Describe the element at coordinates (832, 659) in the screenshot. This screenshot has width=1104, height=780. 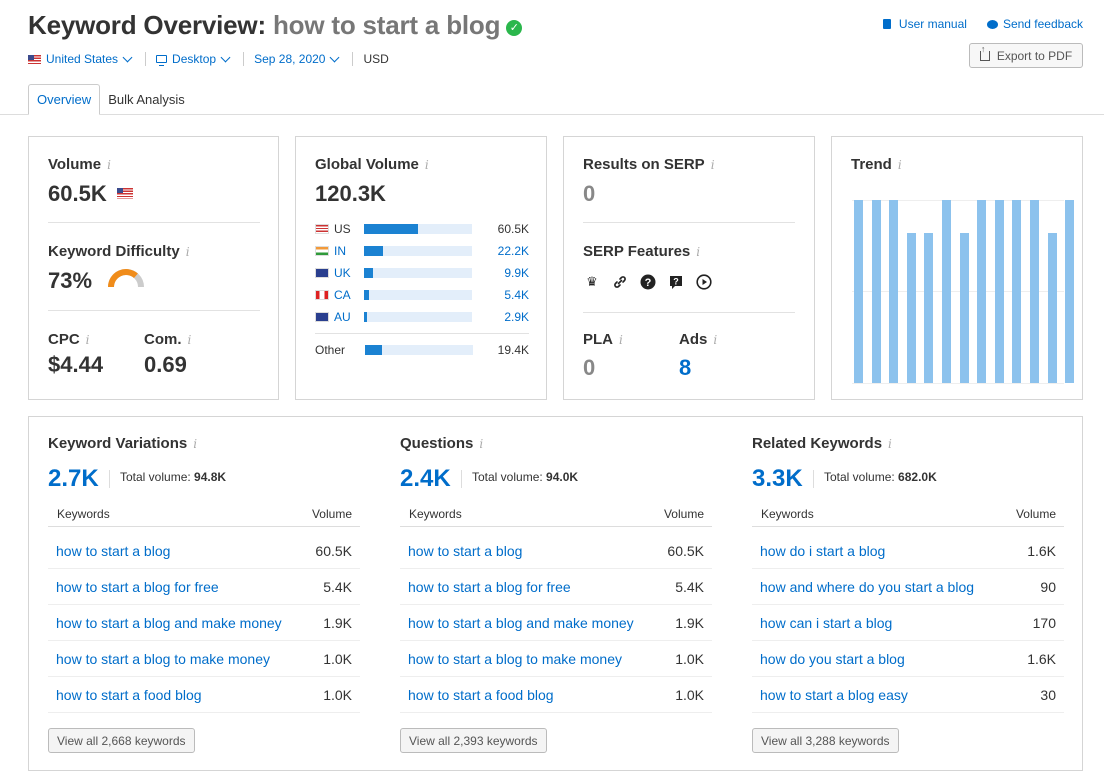
I see `keyword-link: how do you start a blog` at that location.